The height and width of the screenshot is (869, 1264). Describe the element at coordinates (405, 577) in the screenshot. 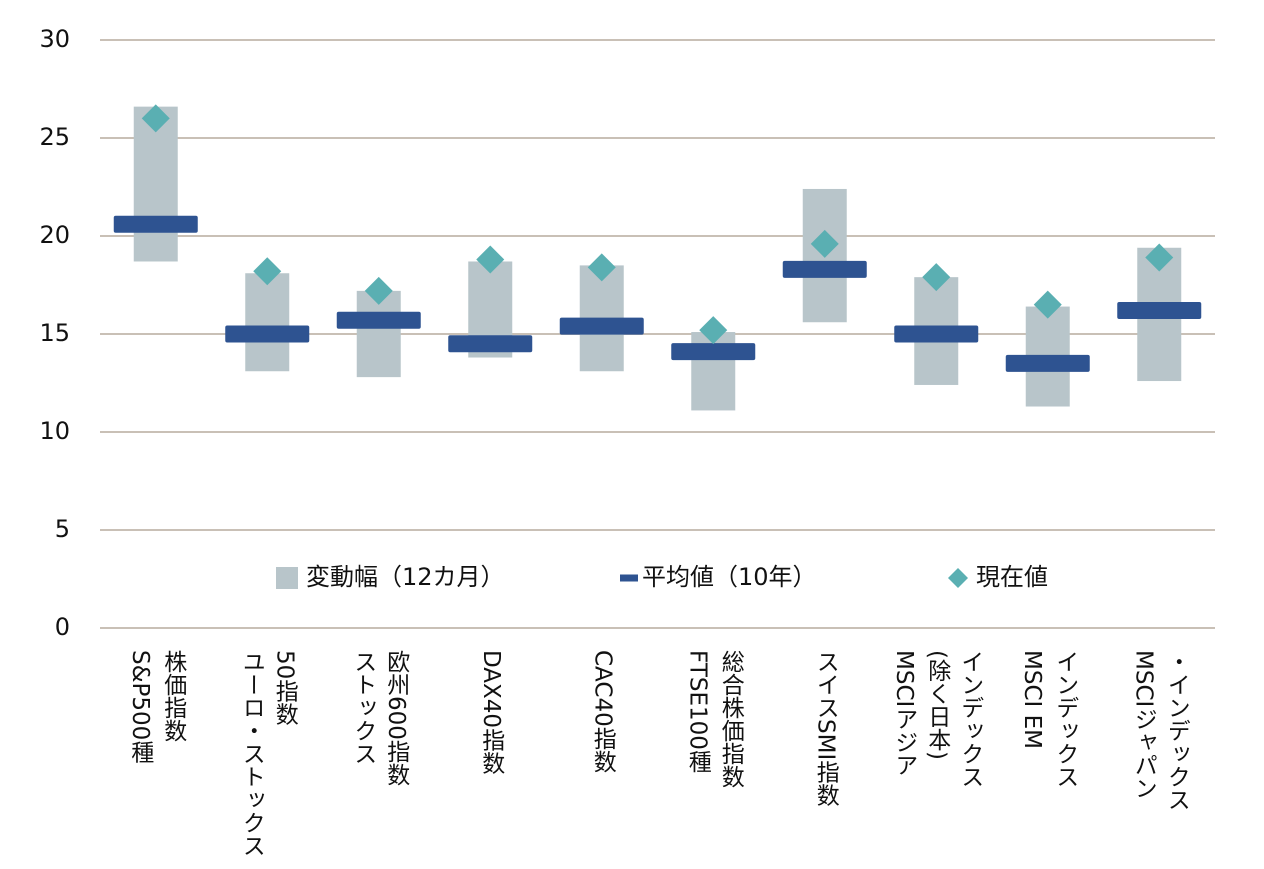

I see `legend-label: 変動幅（12カ月）` at that location.